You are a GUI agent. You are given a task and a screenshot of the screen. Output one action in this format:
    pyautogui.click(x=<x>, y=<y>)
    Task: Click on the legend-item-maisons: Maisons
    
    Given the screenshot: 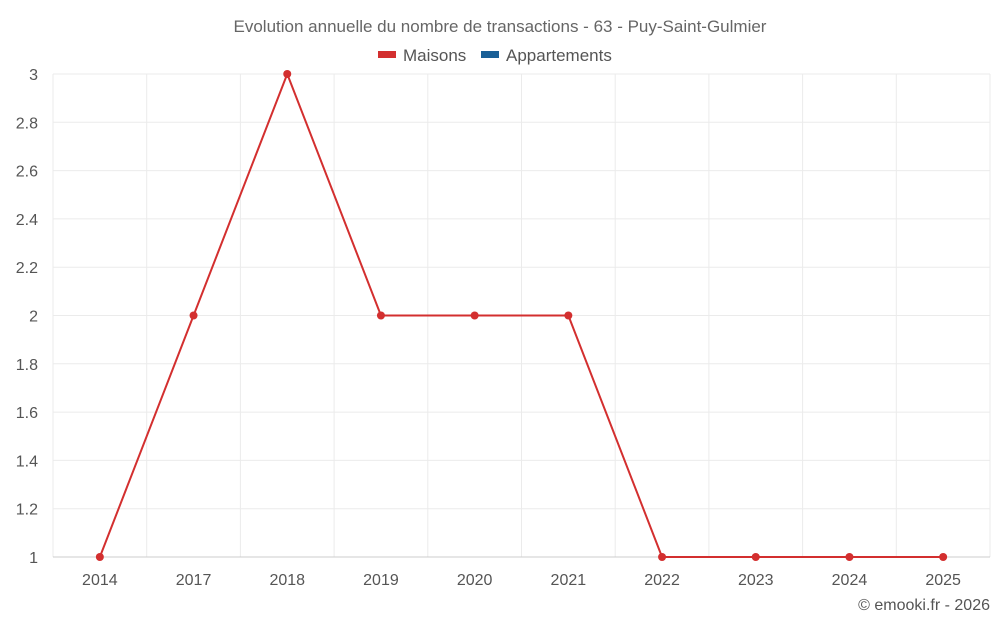 What is the action you would take?
    pyautogui.click(x=422, y=55)
    